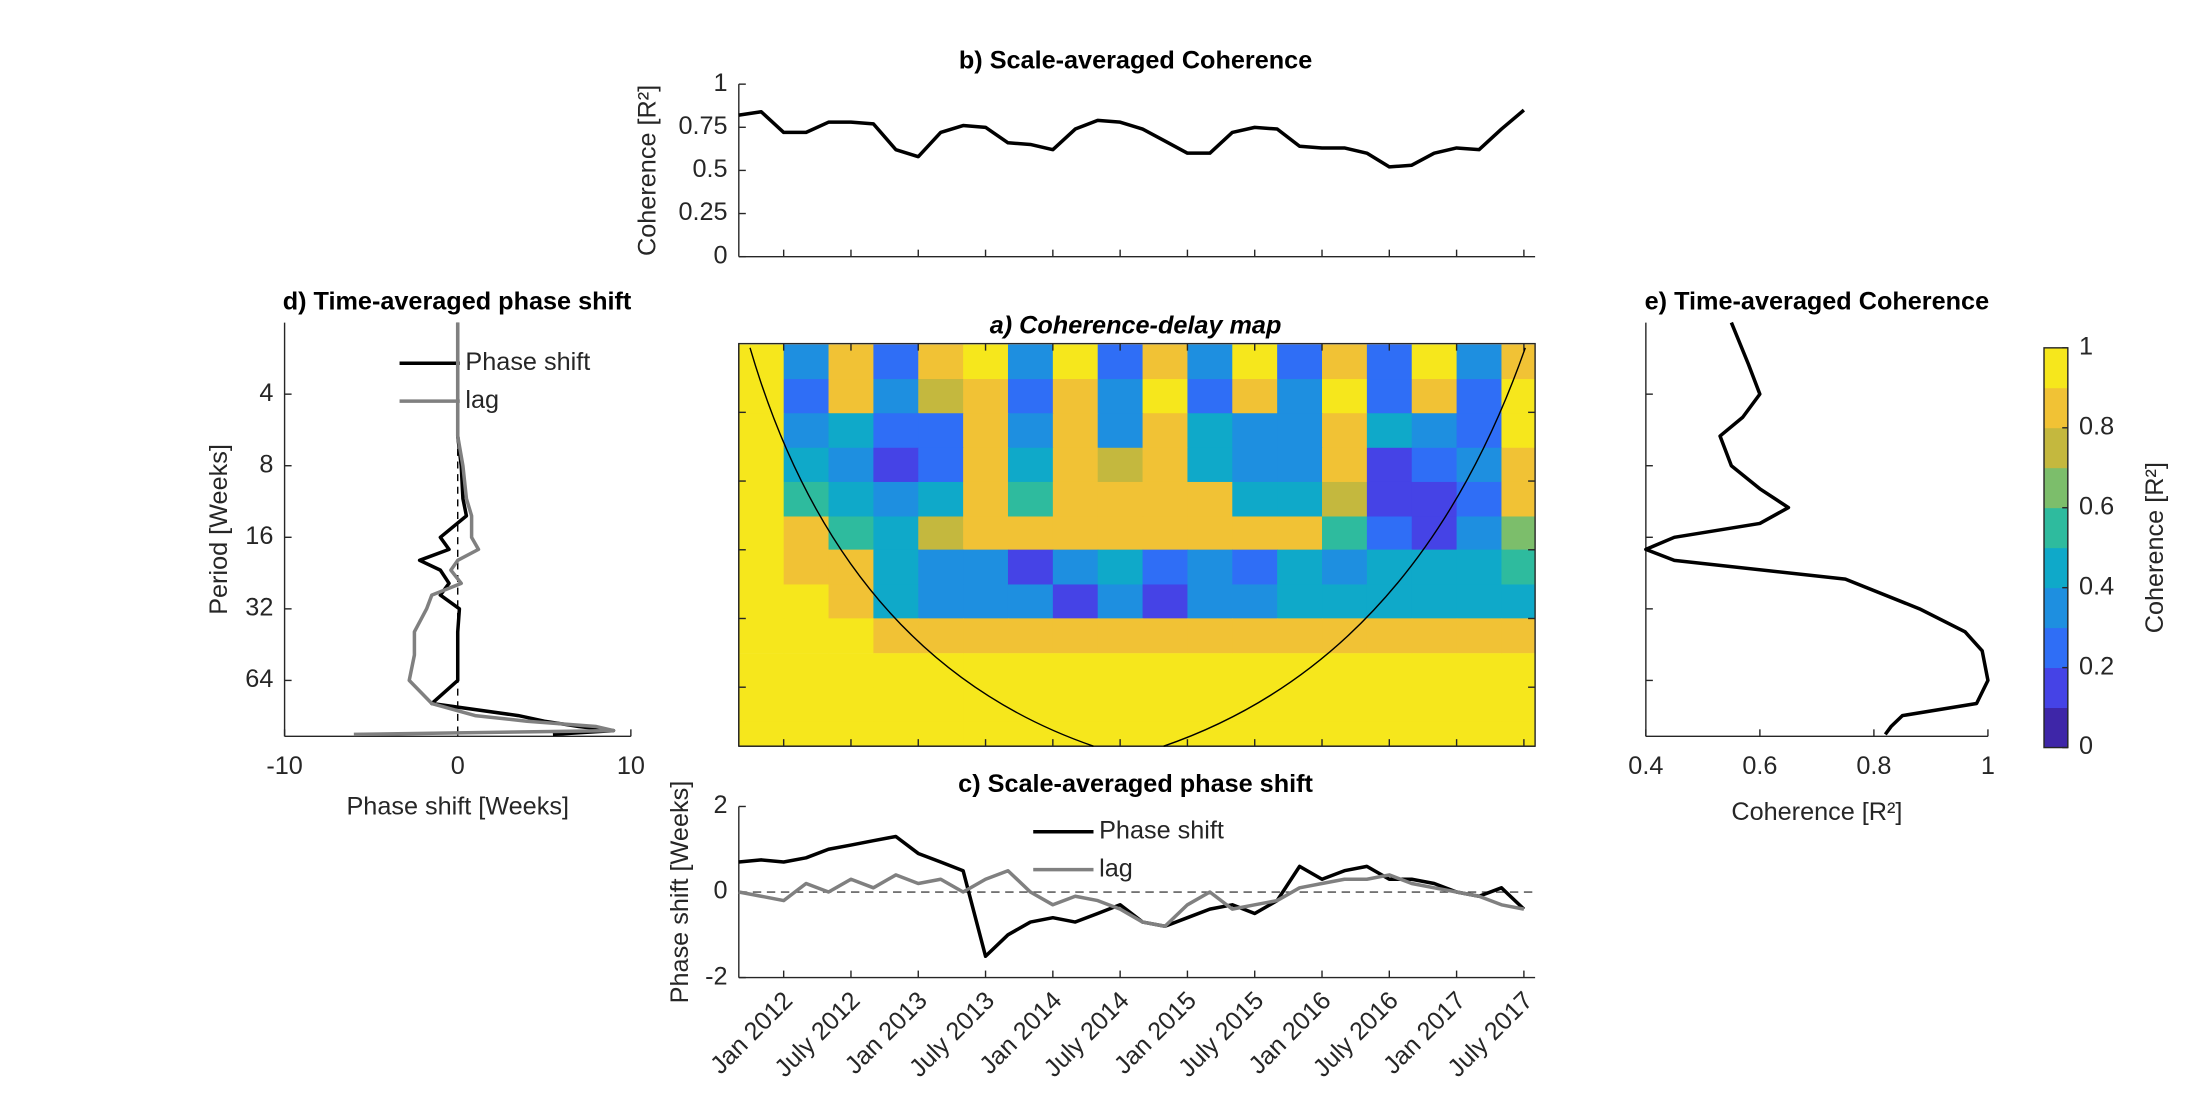  What do you see at coordinates (716, 976) in the screenshot?
I see `y-tick-label: -2` at bounding box center [716, 976].